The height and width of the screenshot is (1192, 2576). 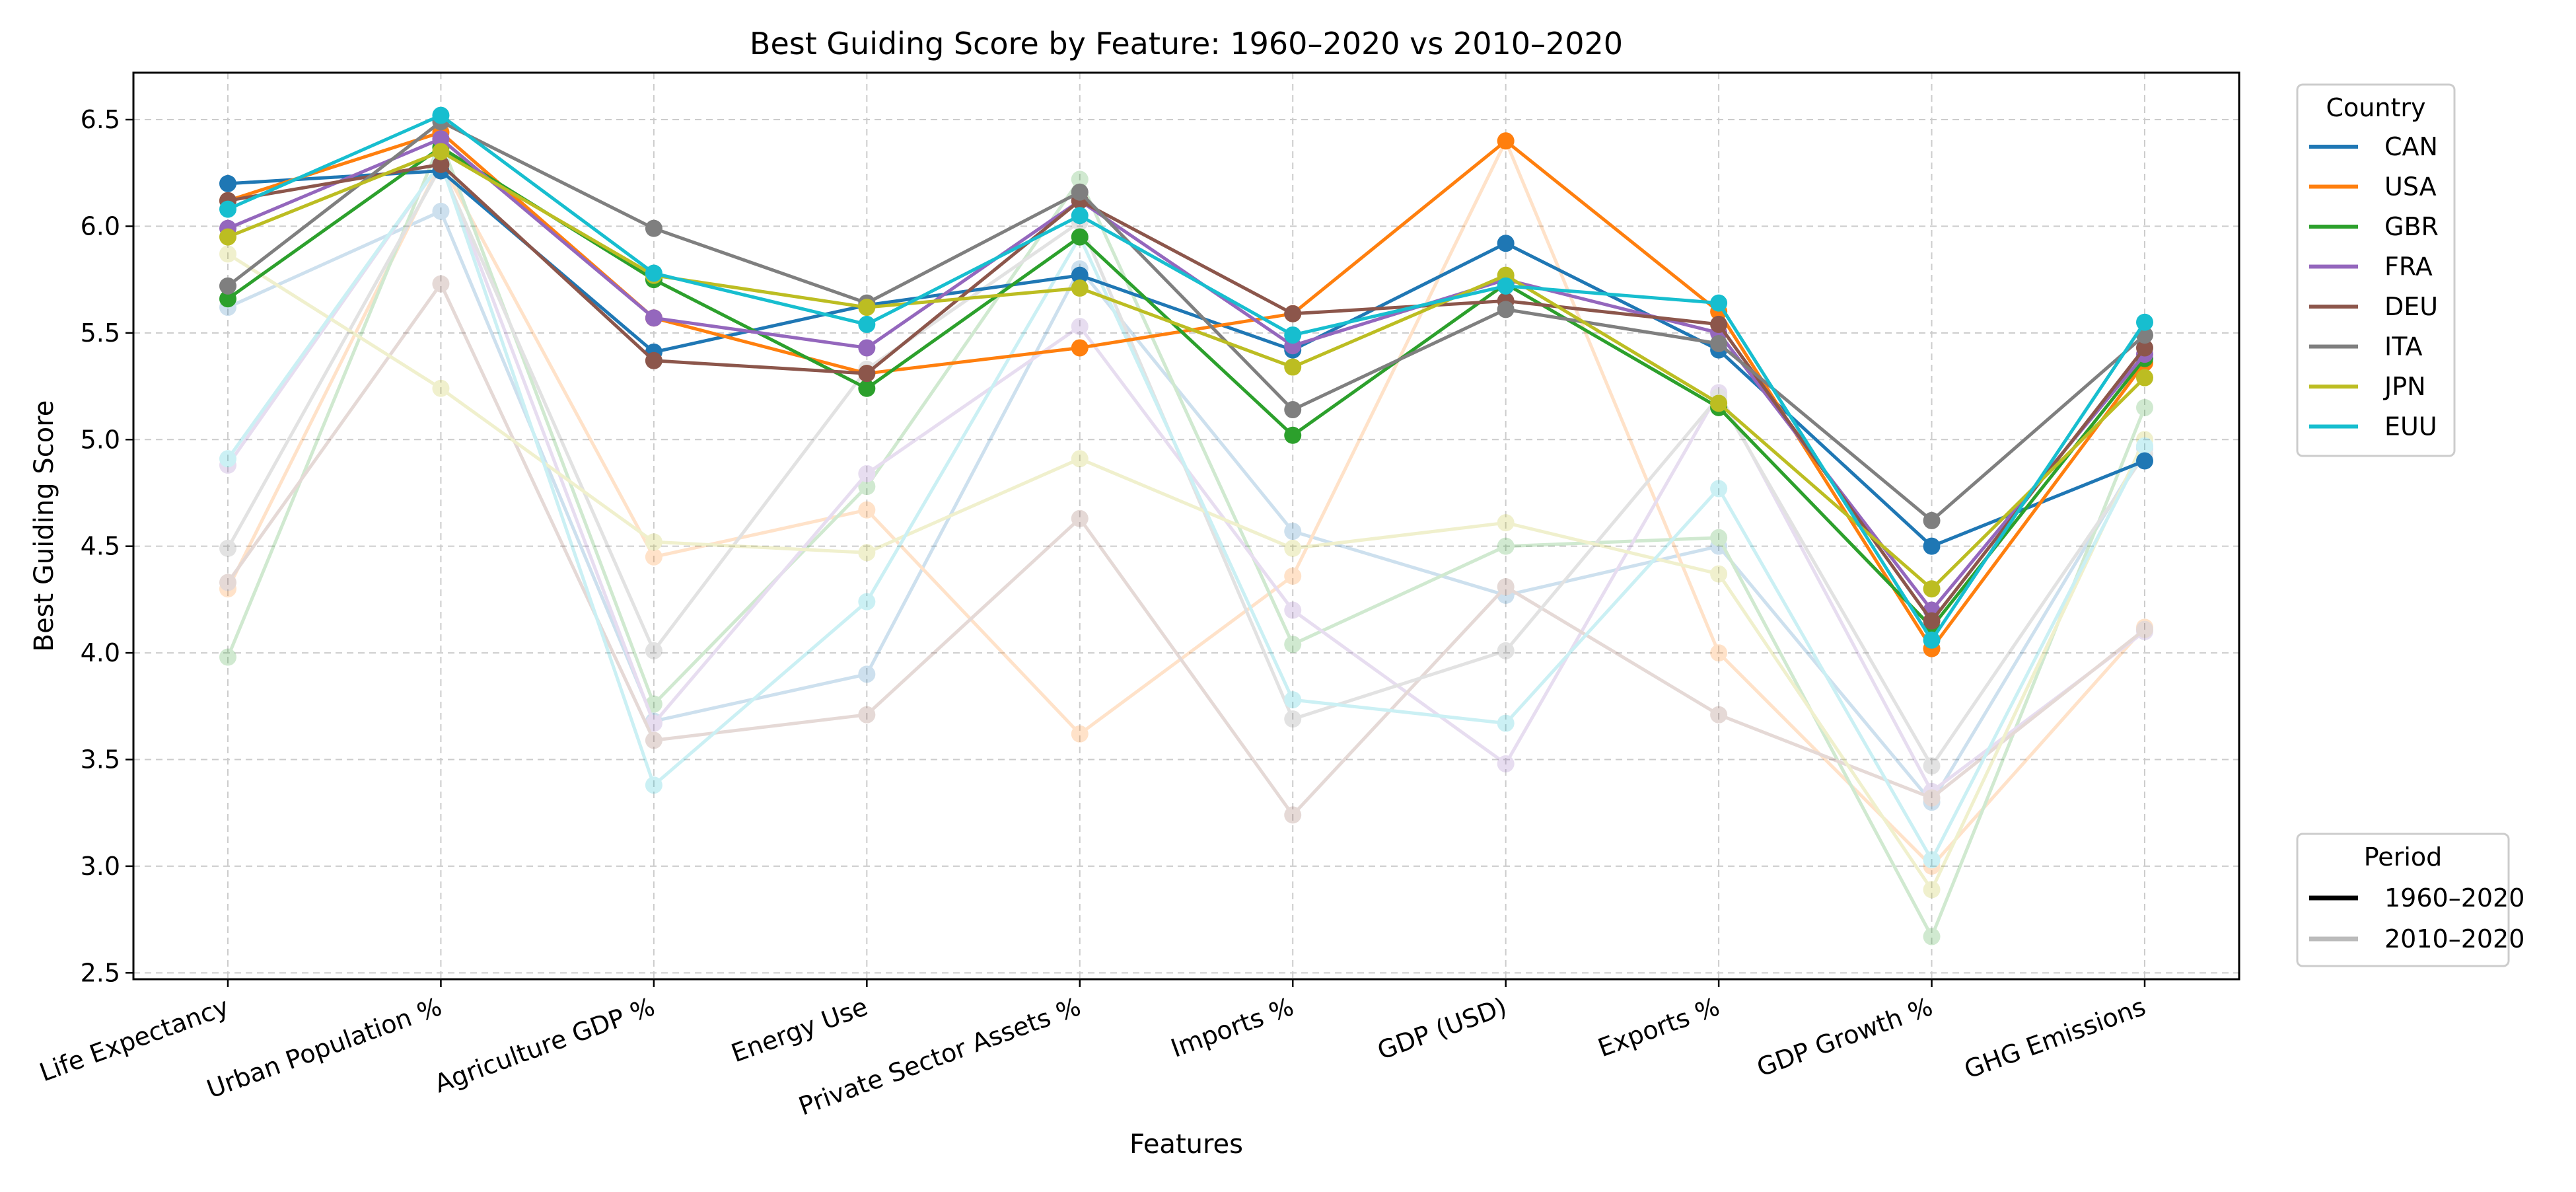 I want to click on x-tick-label-gdp-growth: GDP Growth %, so click(x=1845, y=1037).